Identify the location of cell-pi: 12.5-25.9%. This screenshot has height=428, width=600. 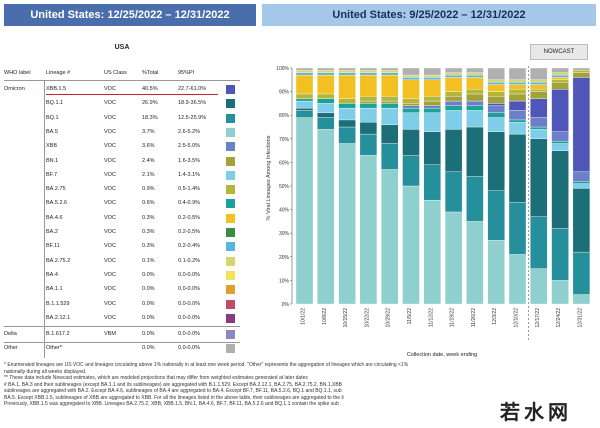
(192, 117).